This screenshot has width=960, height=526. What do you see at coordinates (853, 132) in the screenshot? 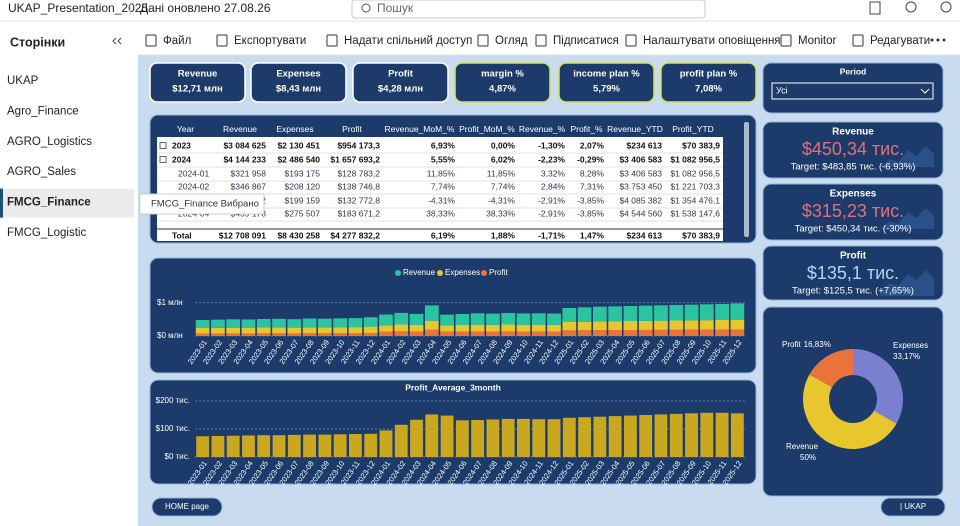
I see `card-title: Revenue` at bounding box center [853, 132].